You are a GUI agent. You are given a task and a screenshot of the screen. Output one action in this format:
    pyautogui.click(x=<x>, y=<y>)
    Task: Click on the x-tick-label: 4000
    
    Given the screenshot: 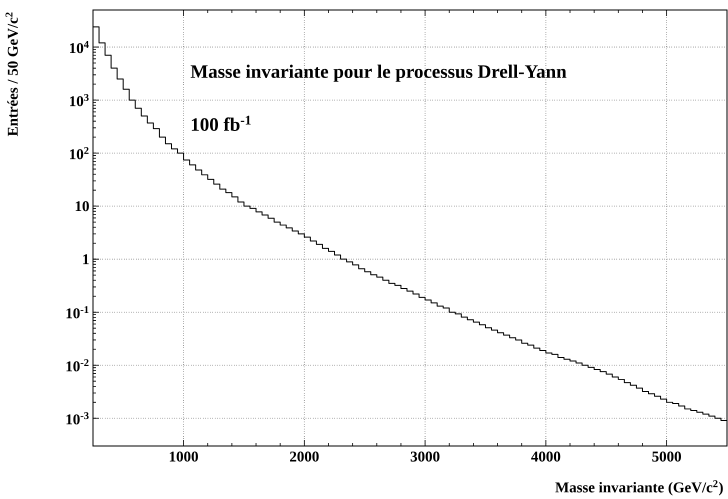 What is the action you would take?
    pyautogui.click(x=545, y=457)
    